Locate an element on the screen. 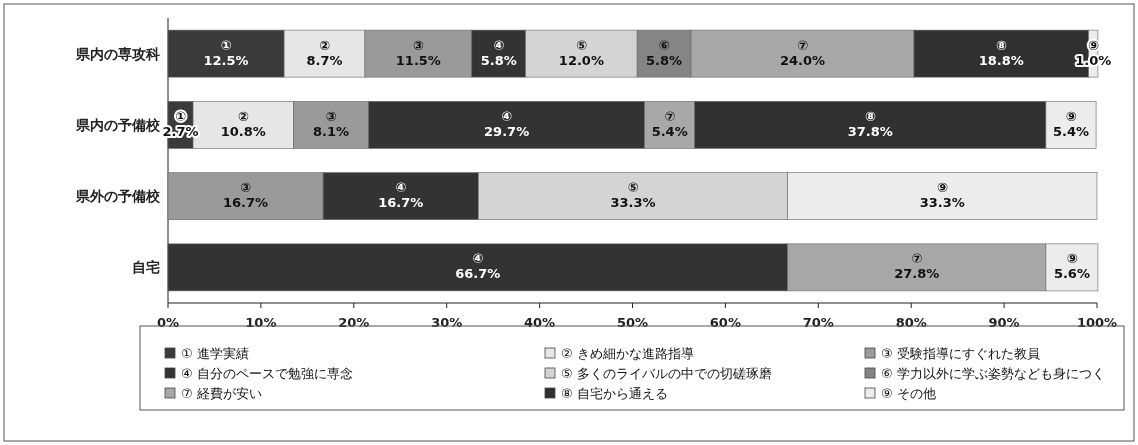 This screenshot has height=445, width=1138. x-tick-label: 70% is located at coordinates (818, 322).